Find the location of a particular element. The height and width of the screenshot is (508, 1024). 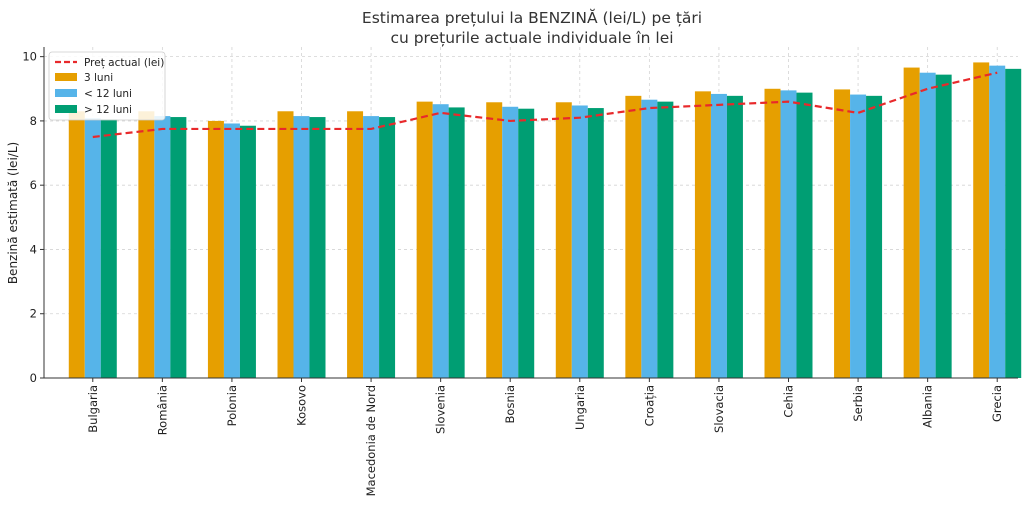

x-tick-label: Ungaria is located at coordinates (580, 407).